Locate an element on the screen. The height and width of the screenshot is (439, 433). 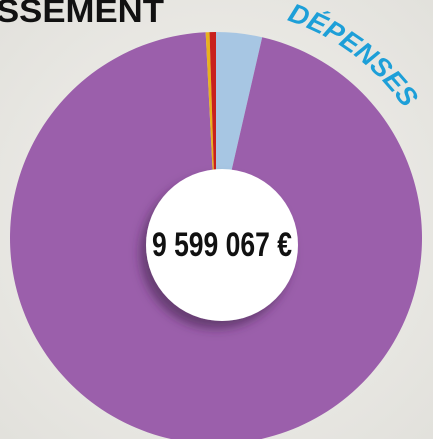
center-disc is located at coordinates (222, 245).